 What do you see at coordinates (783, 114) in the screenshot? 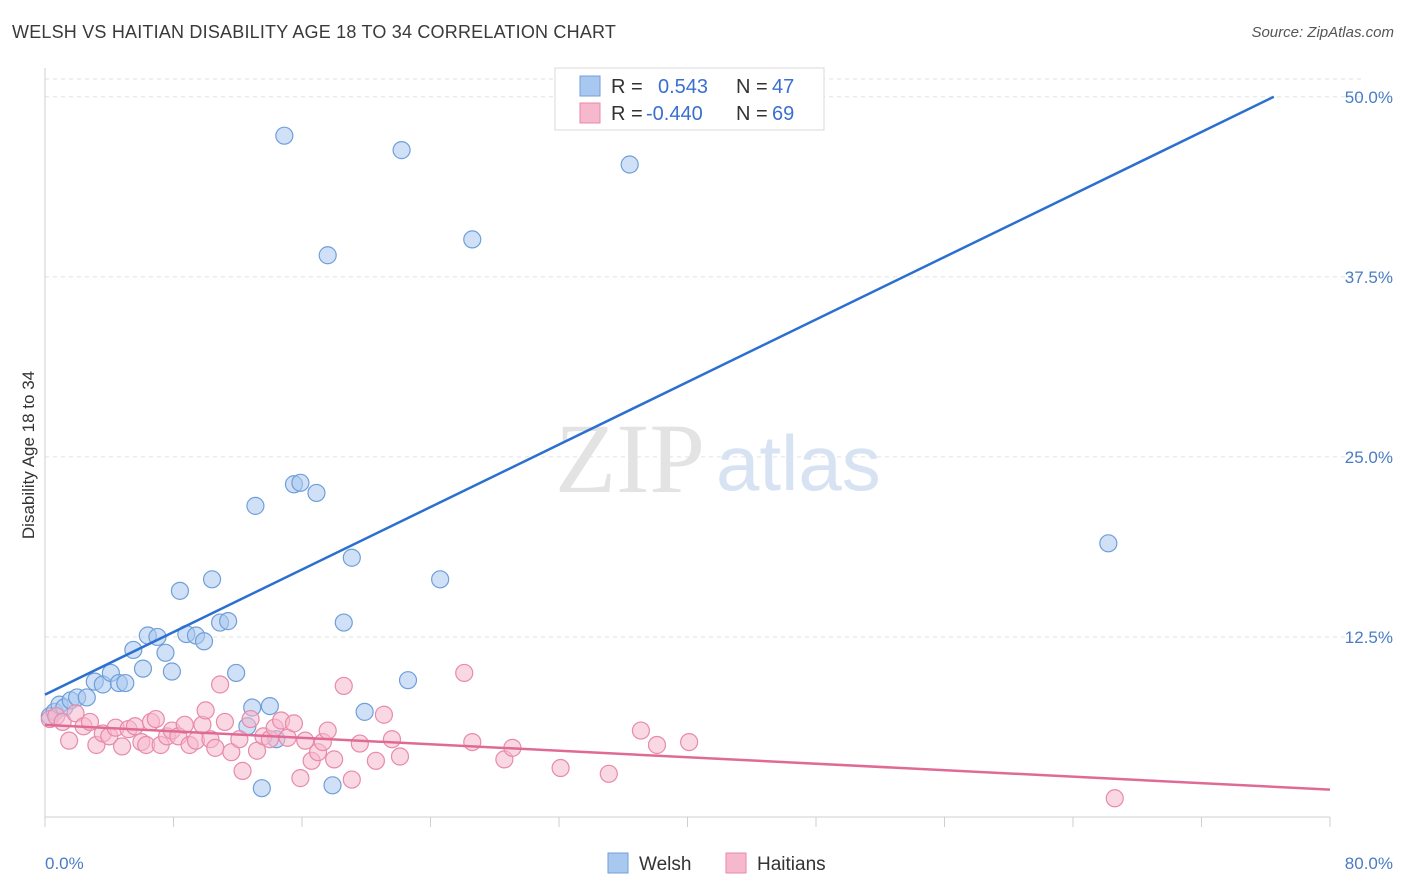
I see `legend-n-value-haitians: 69` at bounding box center [783, 114].